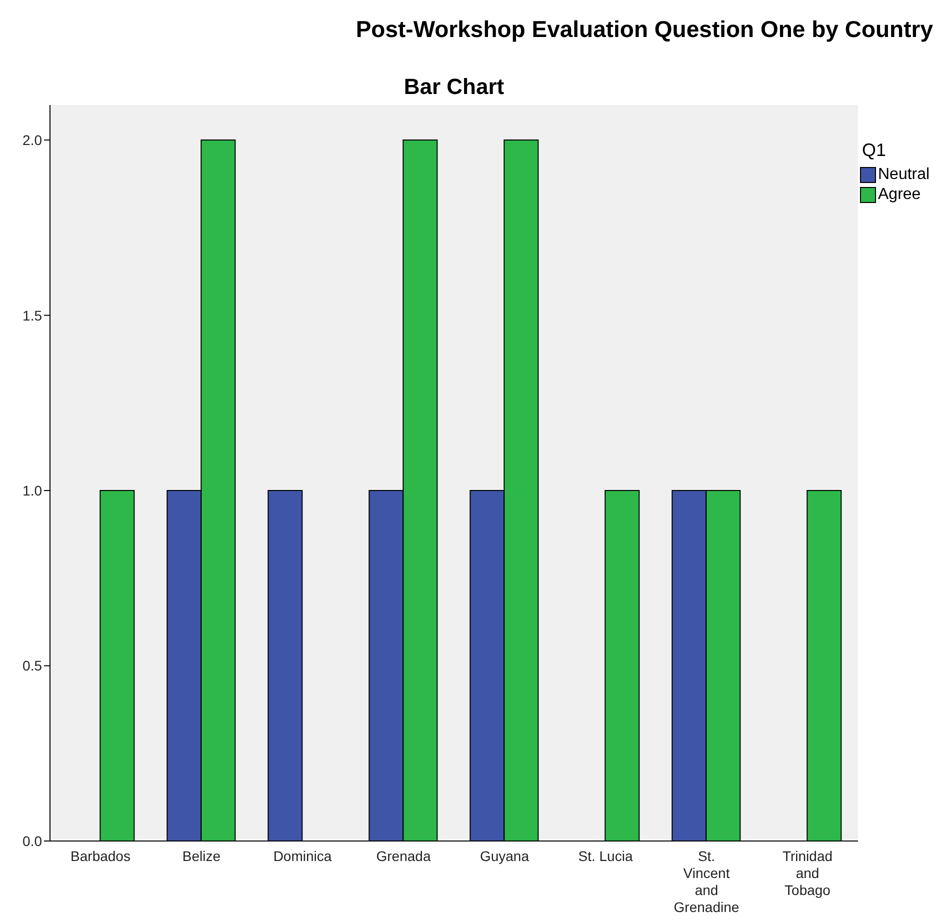 Image resolution: width=941 pixels, height=921 pixels. Describe the element at coordinates (875, 150) in the screenshot. I see `legend-title: Q1` at that location.